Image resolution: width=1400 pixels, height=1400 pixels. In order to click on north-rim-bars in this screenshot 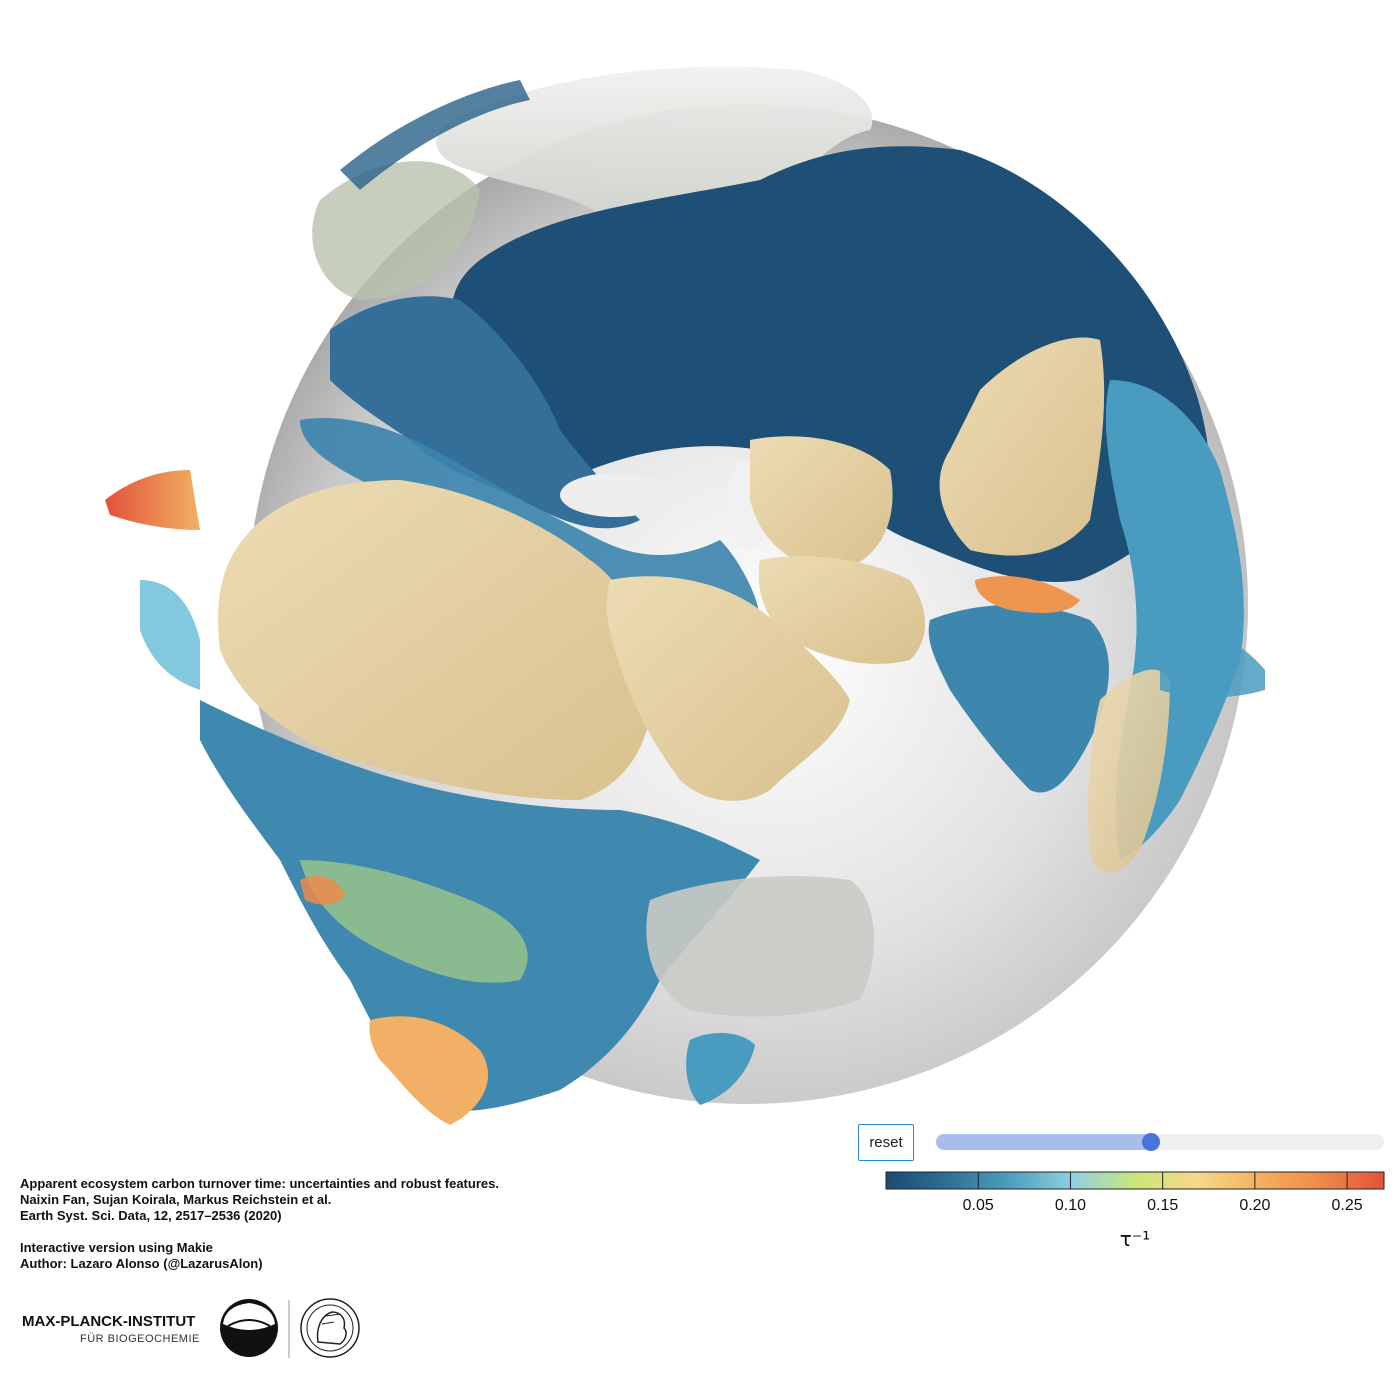, I will do `click(435, 135)`.